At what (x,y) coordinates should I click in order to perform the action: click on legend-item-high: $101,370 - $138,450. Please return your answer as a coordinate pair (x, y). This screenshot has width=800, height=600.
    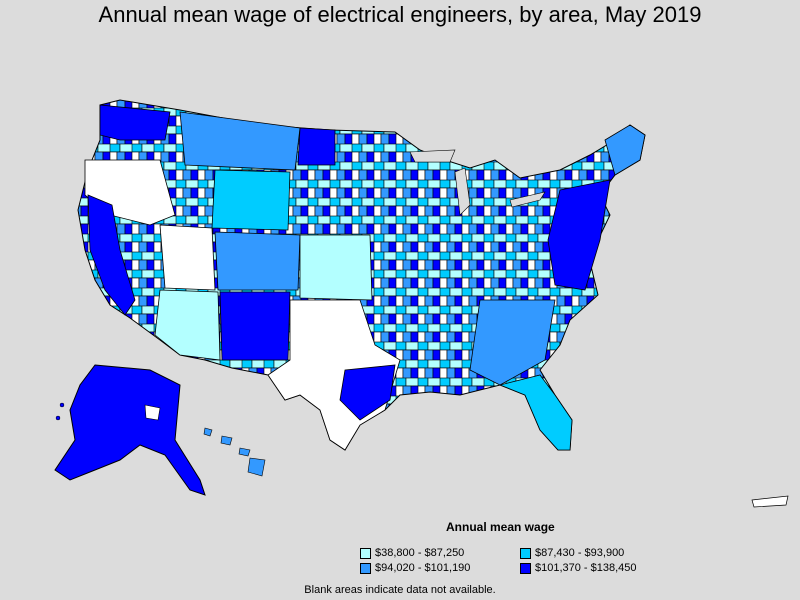
    Looking at the image, I should click on (578, 568).